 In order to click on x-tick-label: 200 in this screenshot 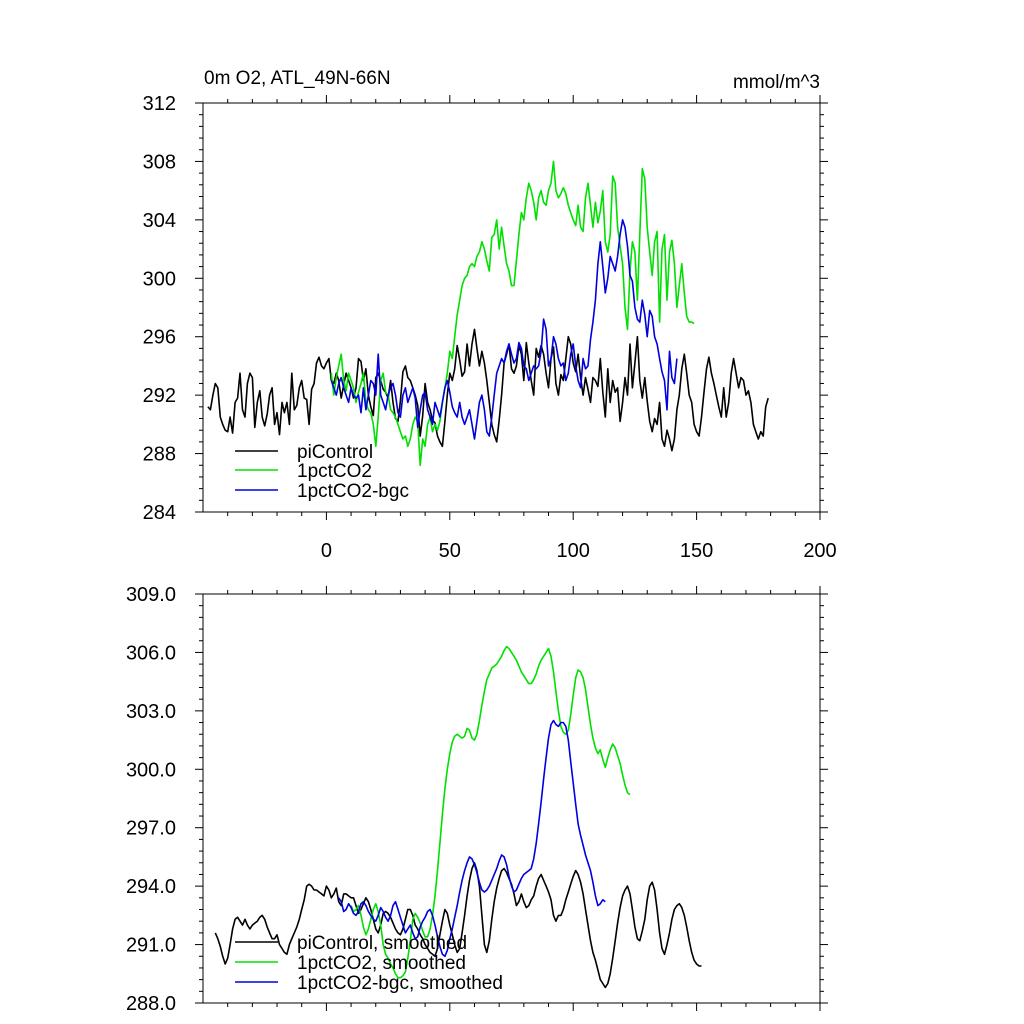, I will do `click(819, 551)`.